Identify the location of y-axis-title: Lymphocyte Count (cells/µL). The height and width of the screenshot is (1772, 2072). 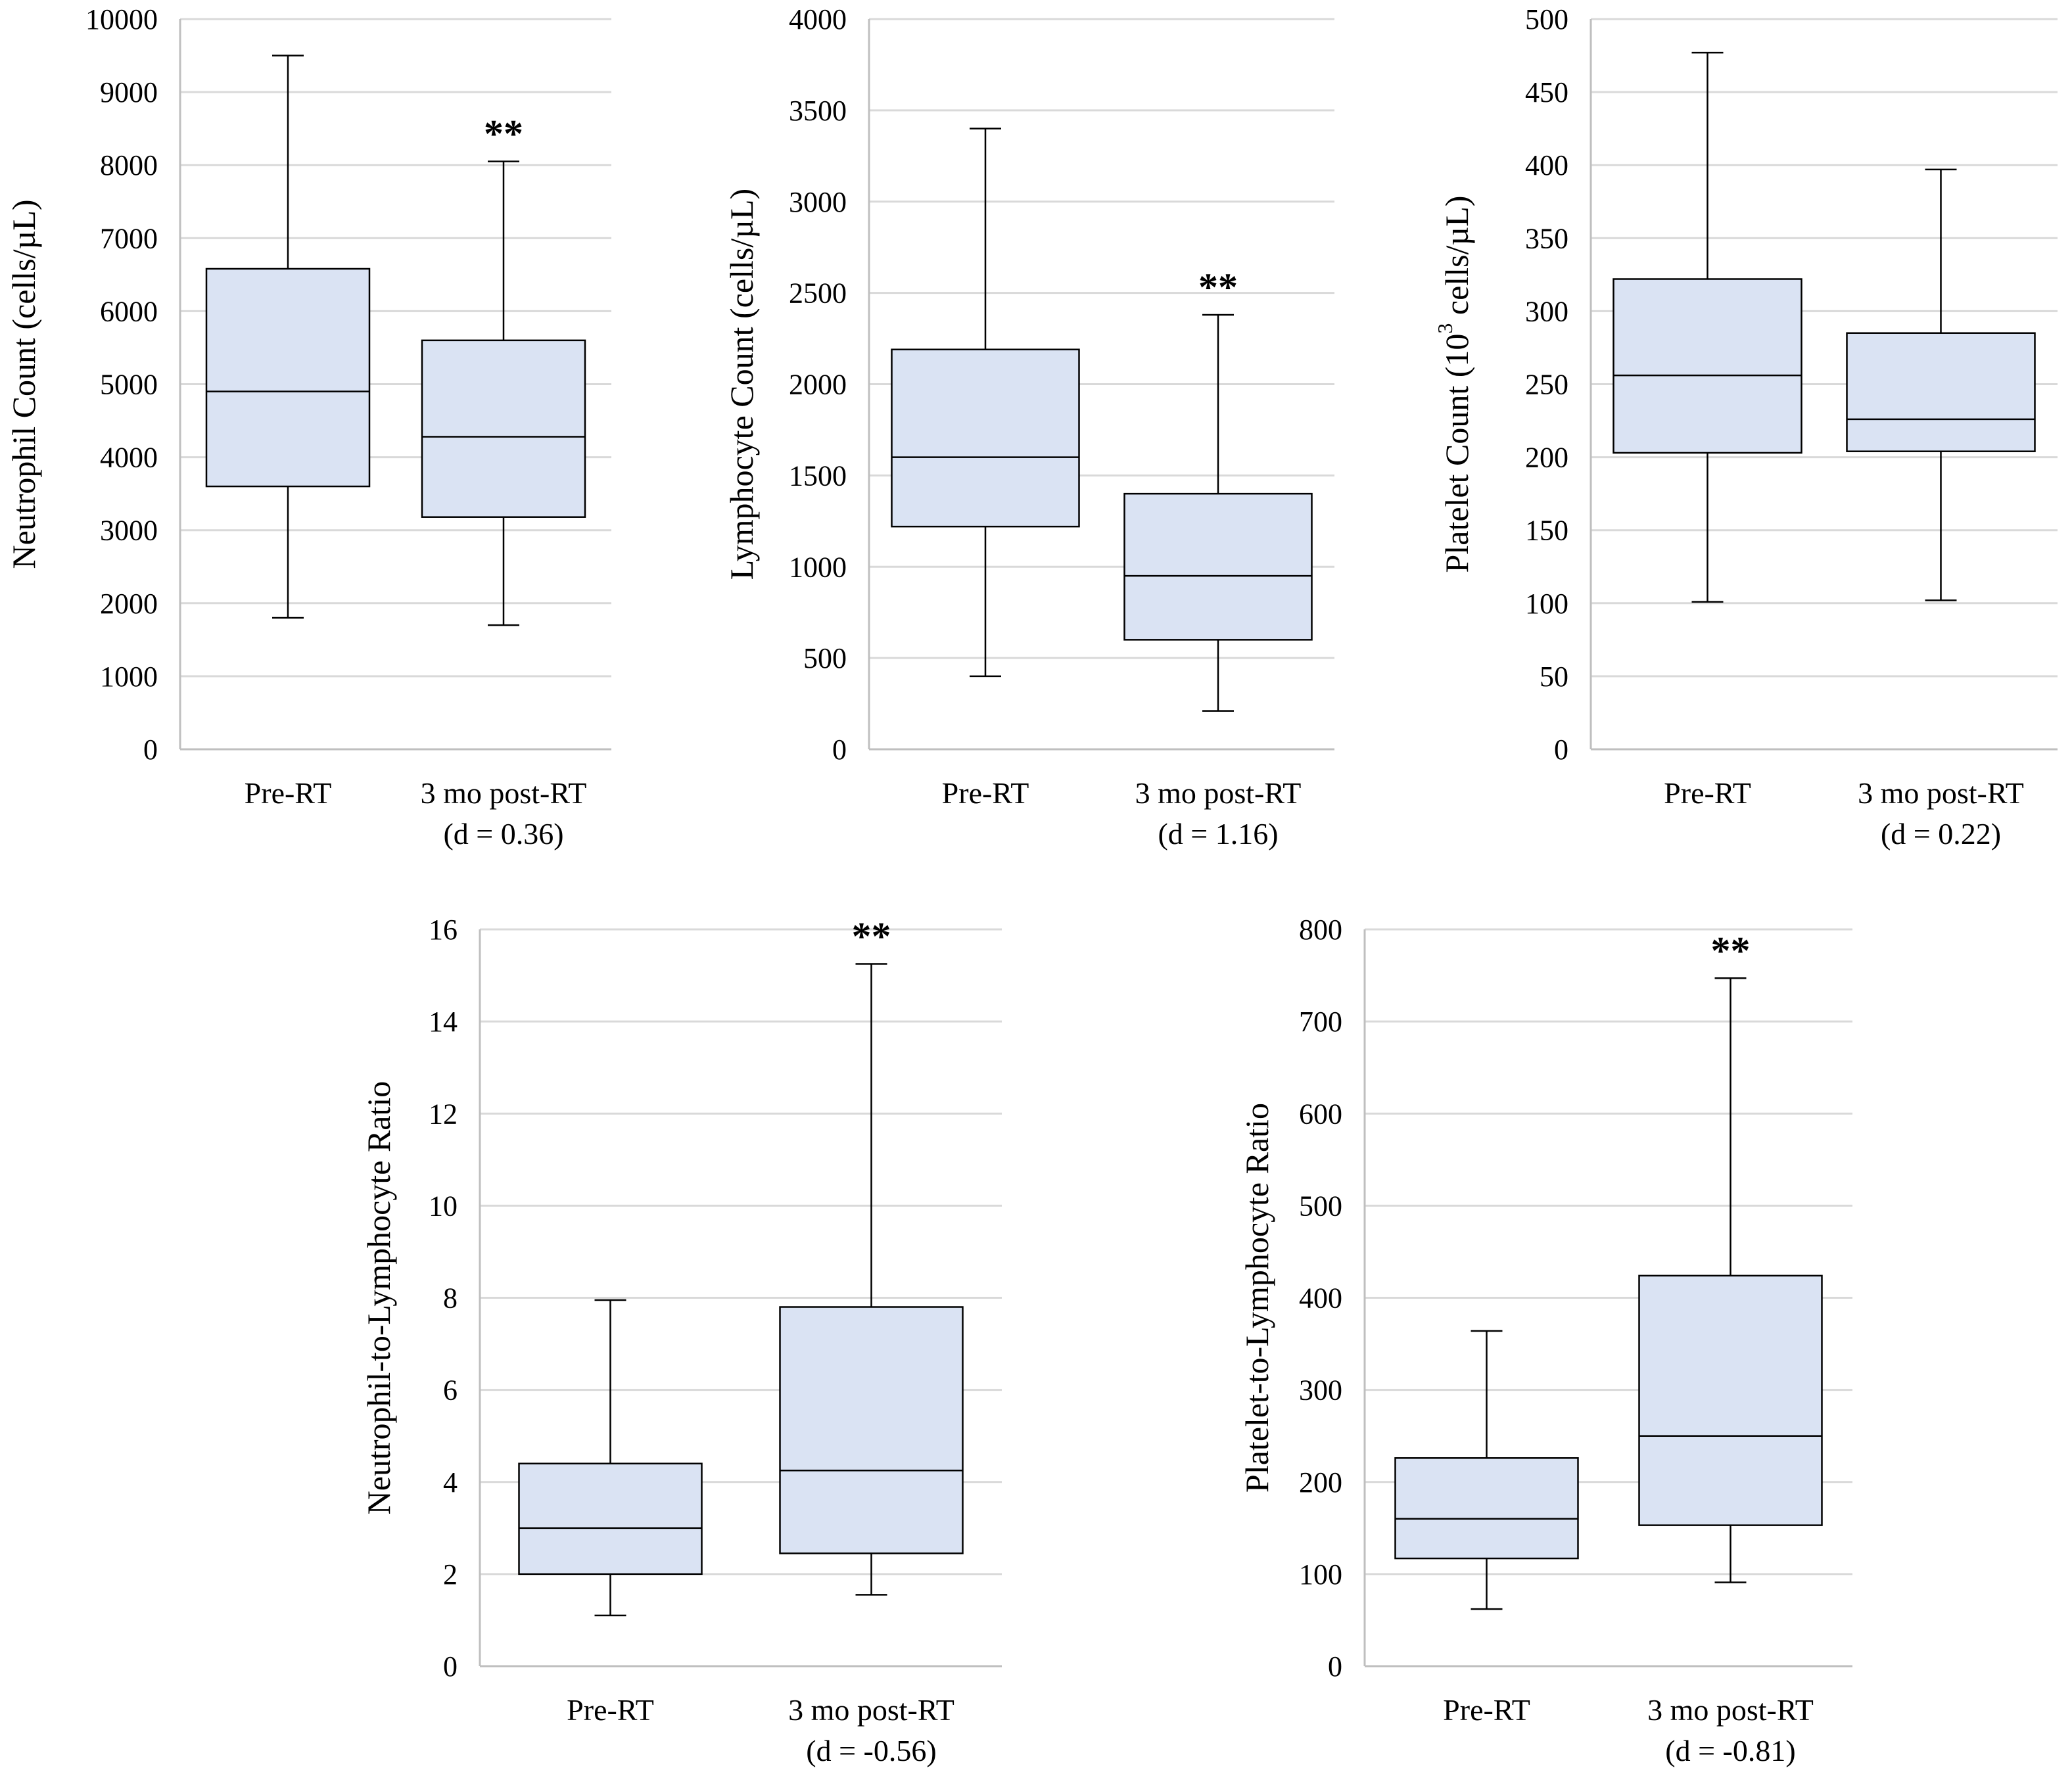
(742, 384).